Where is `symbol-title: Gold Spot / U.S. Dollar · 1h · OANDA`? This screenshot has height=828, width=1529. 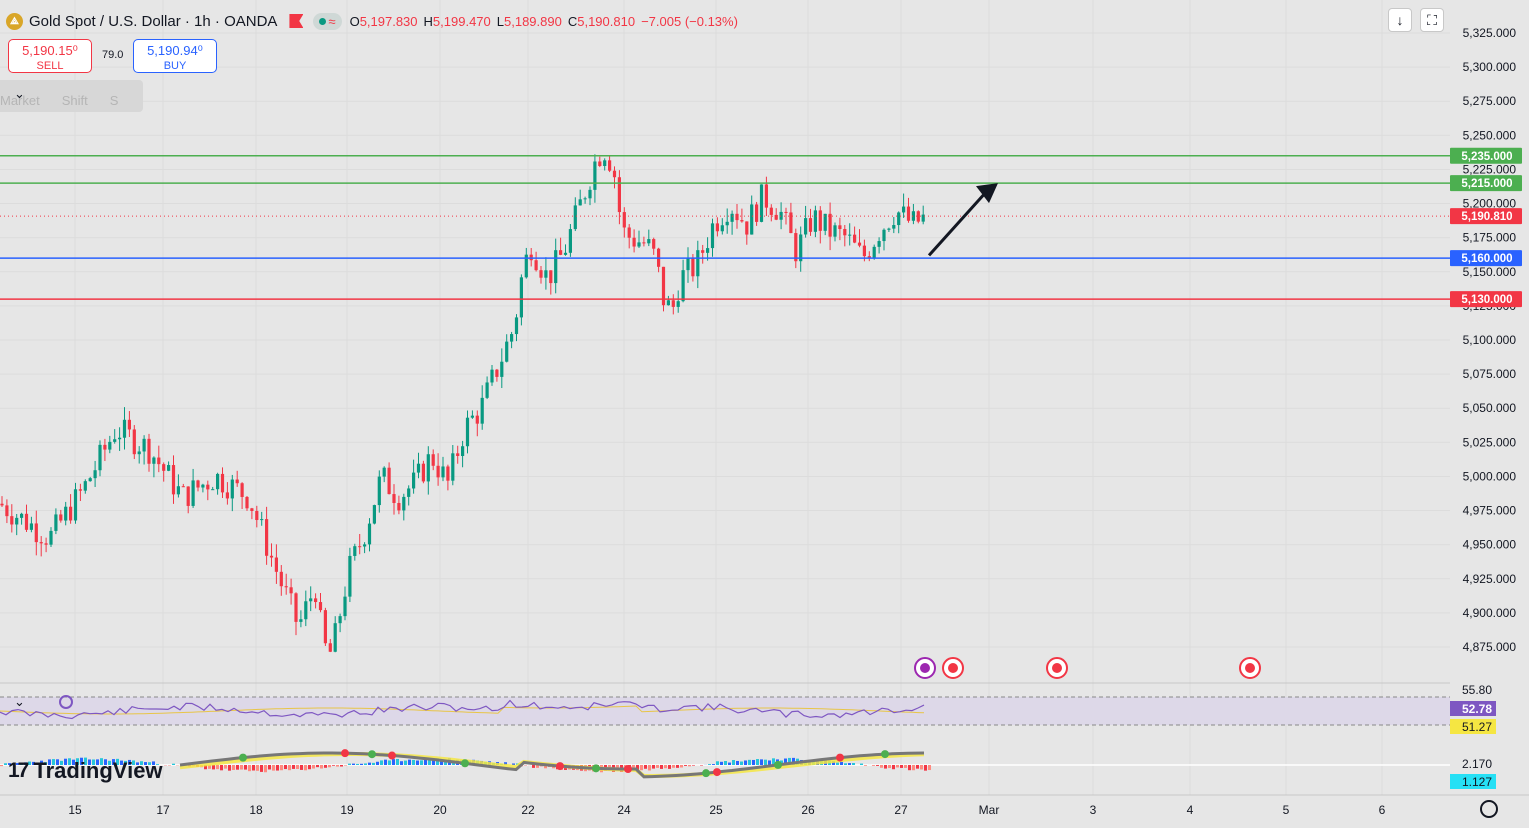 symbol-title: Gold Spot / U.S. Dollar · 1h · OANDA is located at coordinates (153, 21).